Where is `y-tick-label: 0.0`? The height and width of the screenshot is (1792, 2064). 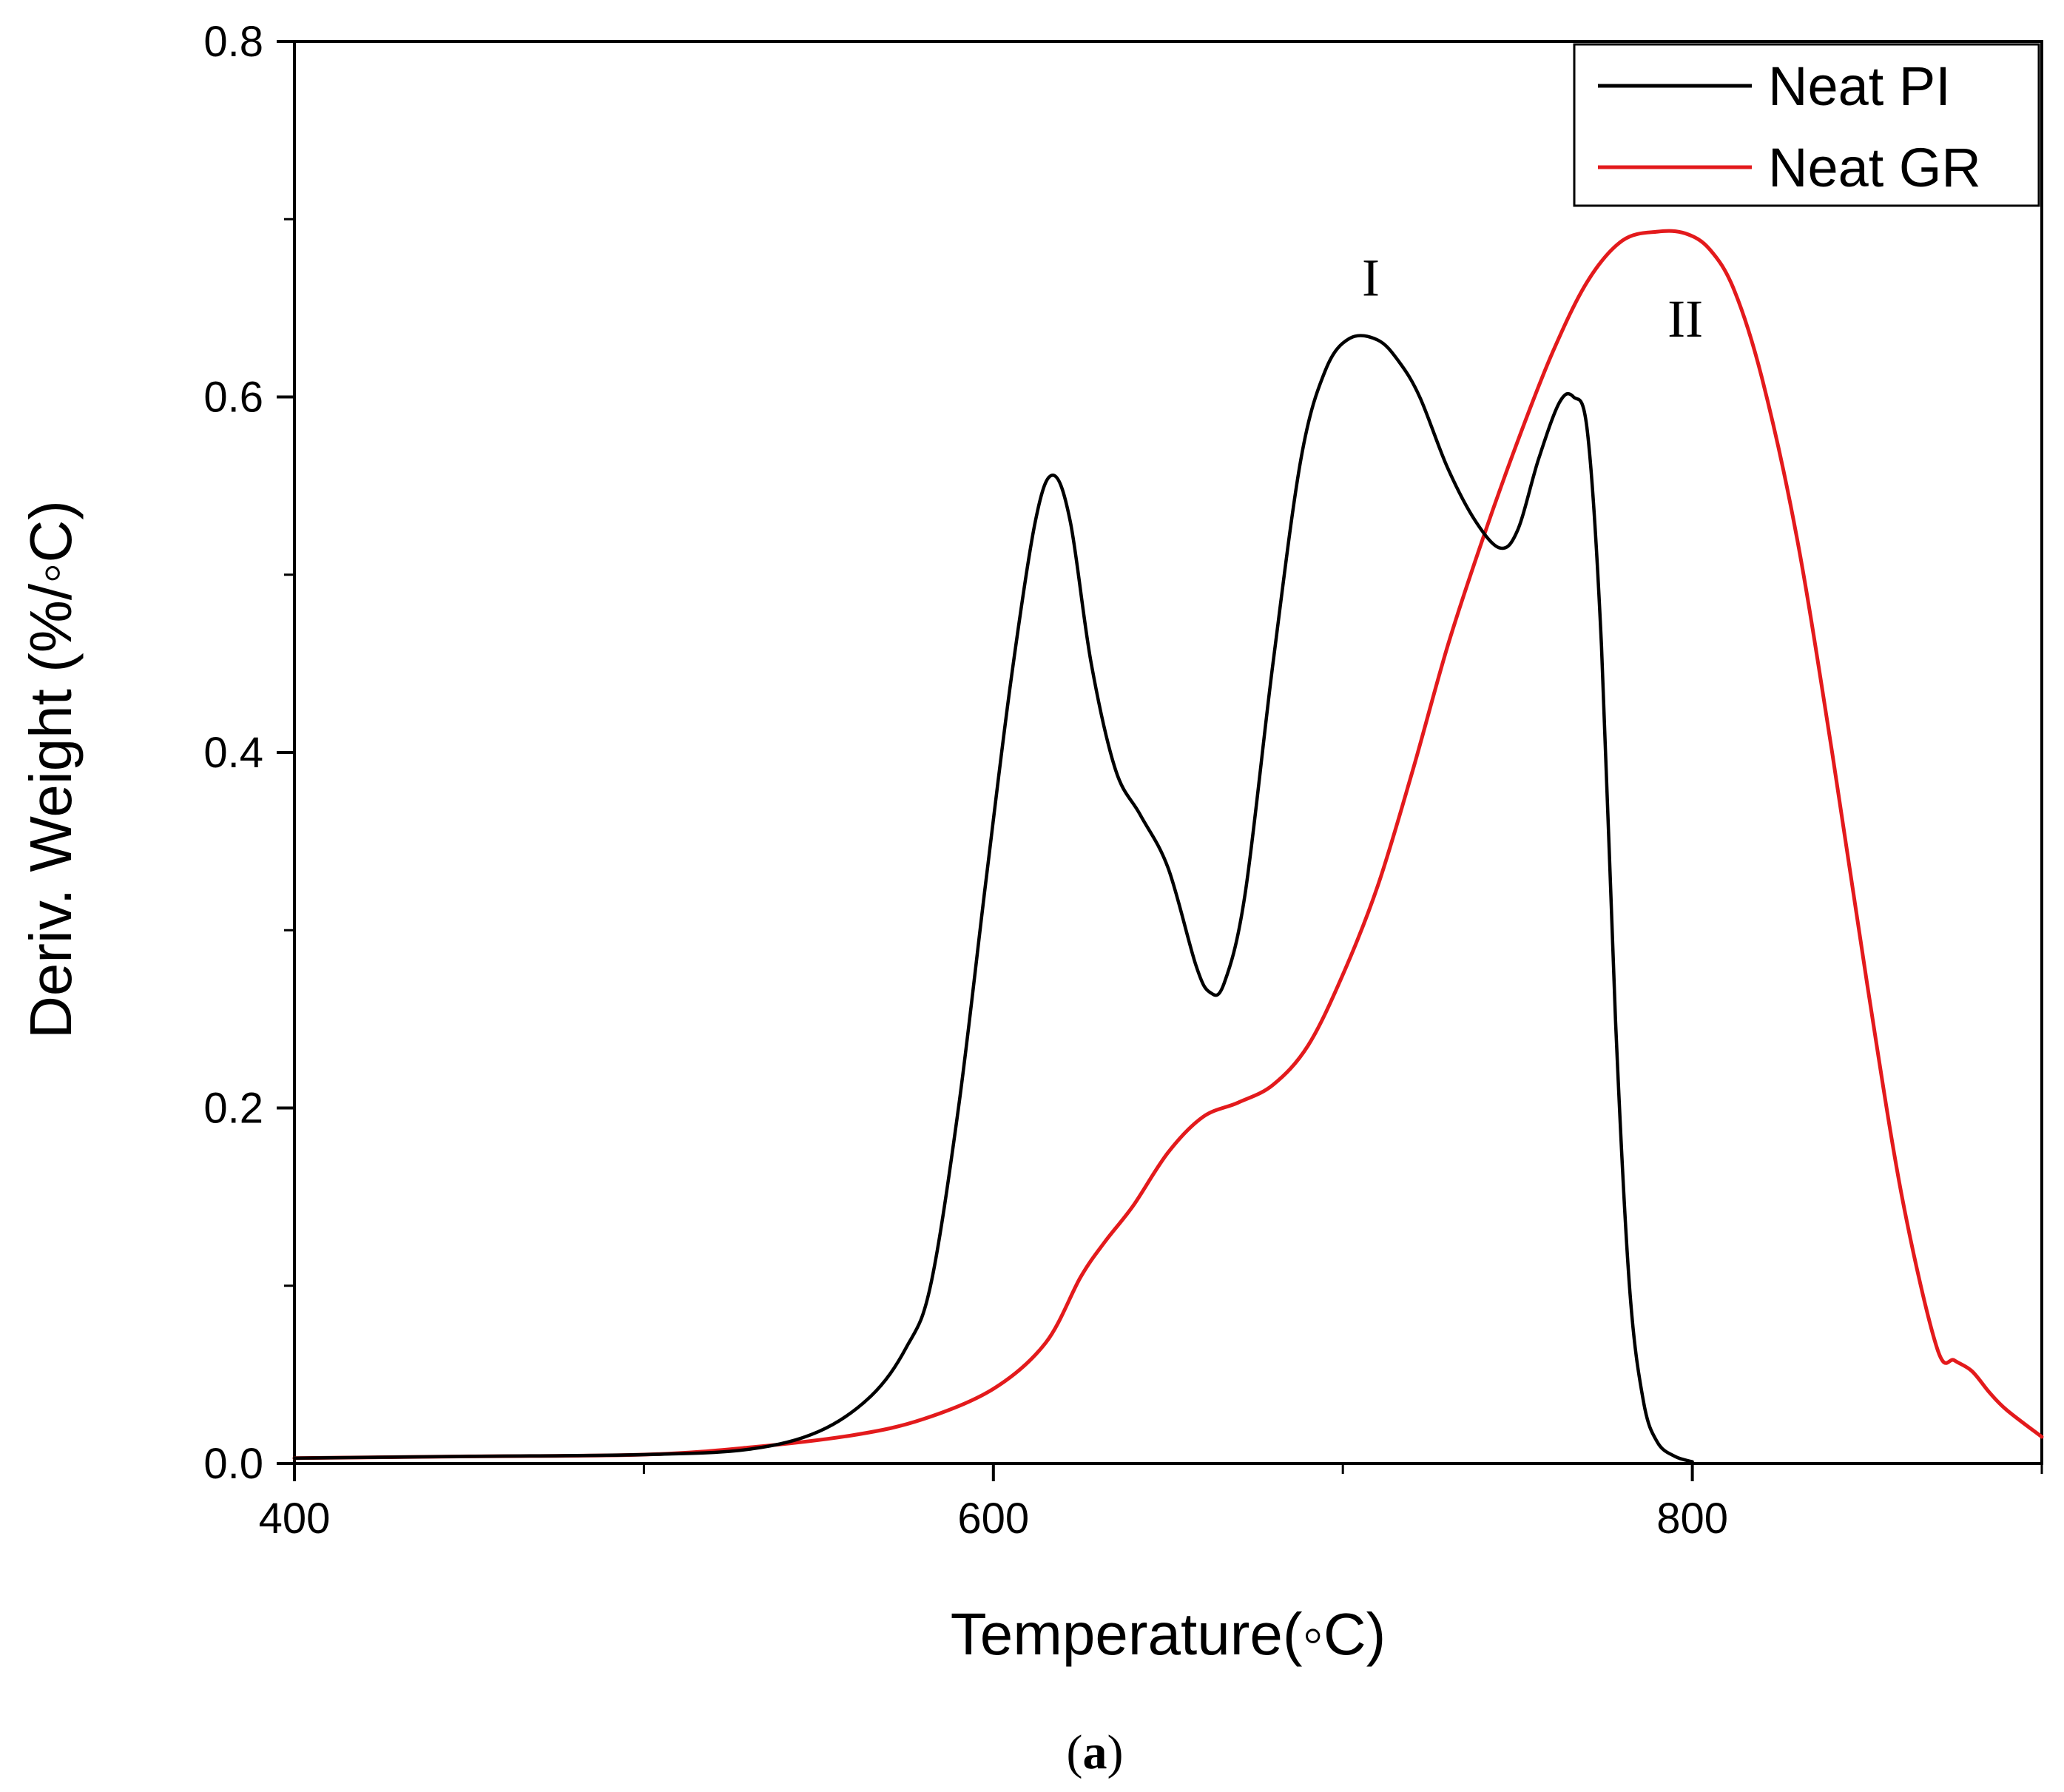
y-tick-label: 0.0 is located at coordinates (233, 1464).